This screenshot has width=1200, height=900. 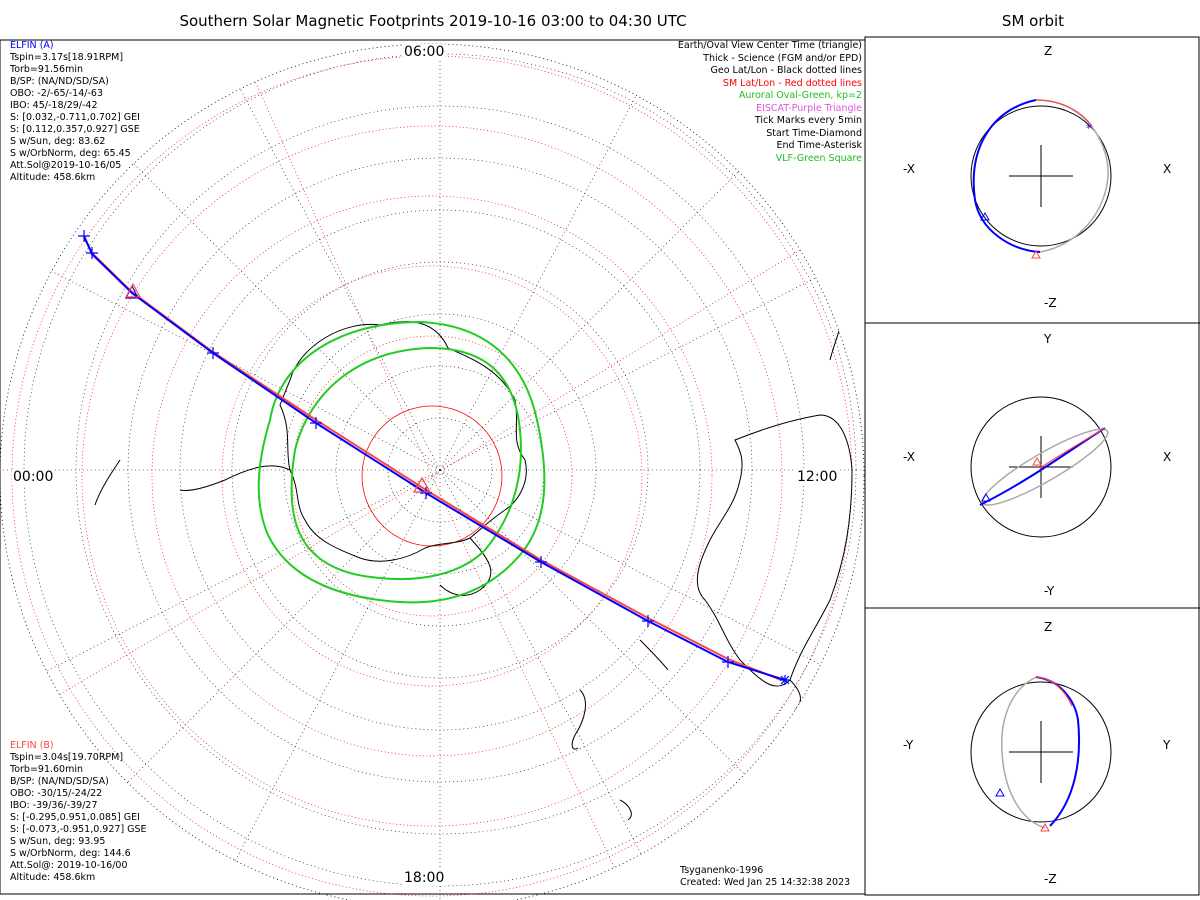 I want to click on orbit-title: SM orbit, so click(x=1033, y=21).